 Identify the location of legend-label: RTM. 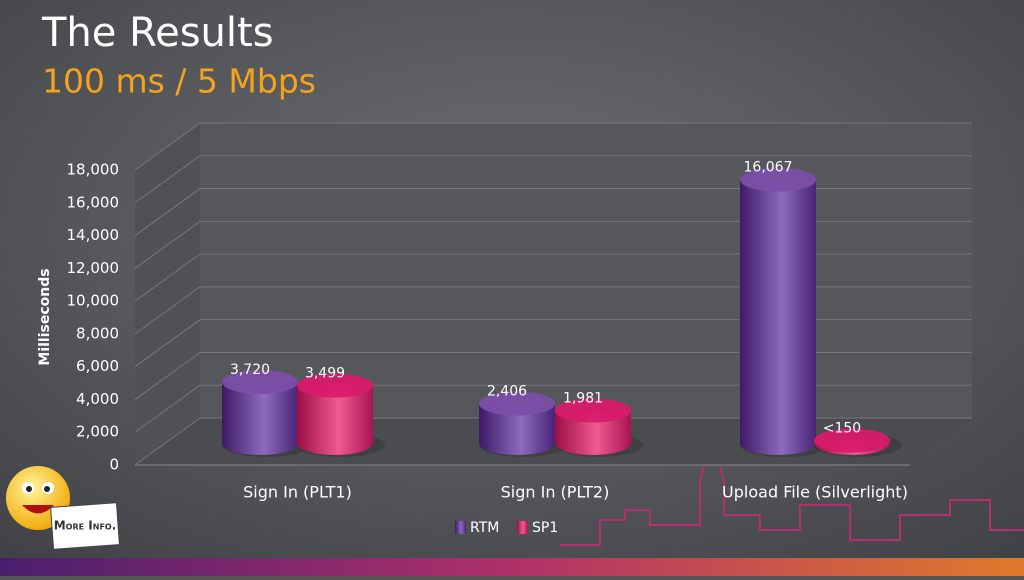
(484, 528).